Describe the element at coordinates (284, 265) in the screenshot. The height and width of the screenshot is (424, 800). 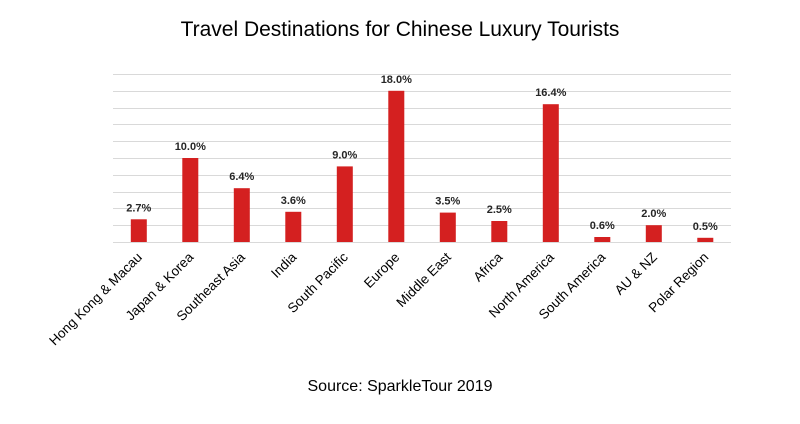
I see `category-label: India` at that location.